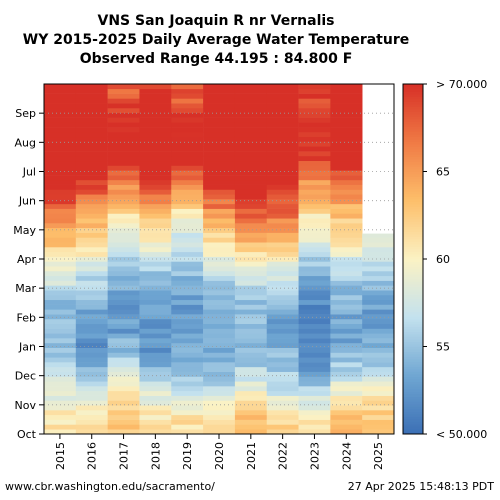 This screenshot has width=500, height=500. I want to click on x-tick-label: 2020, so click(219, 456).